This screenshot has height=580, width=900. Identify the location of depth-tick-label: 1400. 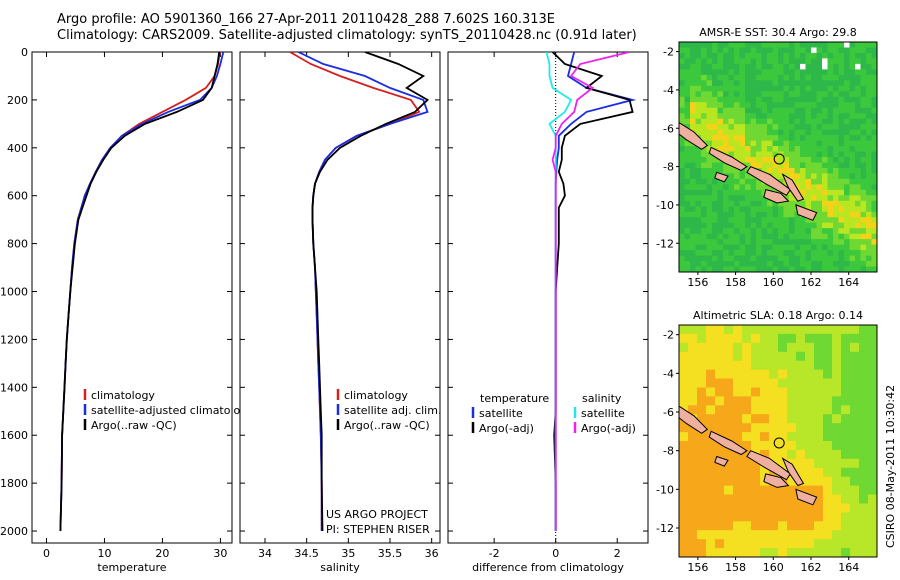
(14, 387).